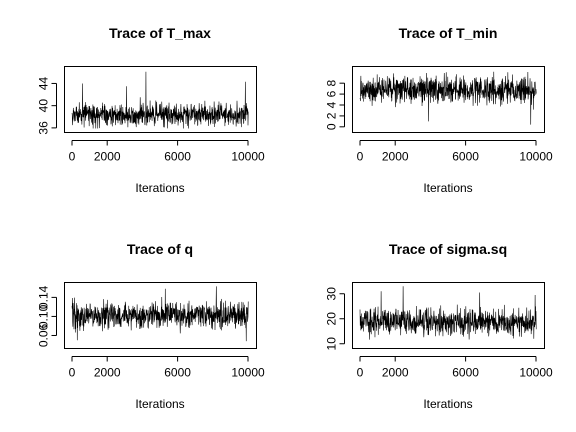 The height and width of the screenshot is (432, 576). What do you see at coordinates (332, 93) in the screenshot?
I see `y-tick-label: 6` at bounding box center [332, 93].